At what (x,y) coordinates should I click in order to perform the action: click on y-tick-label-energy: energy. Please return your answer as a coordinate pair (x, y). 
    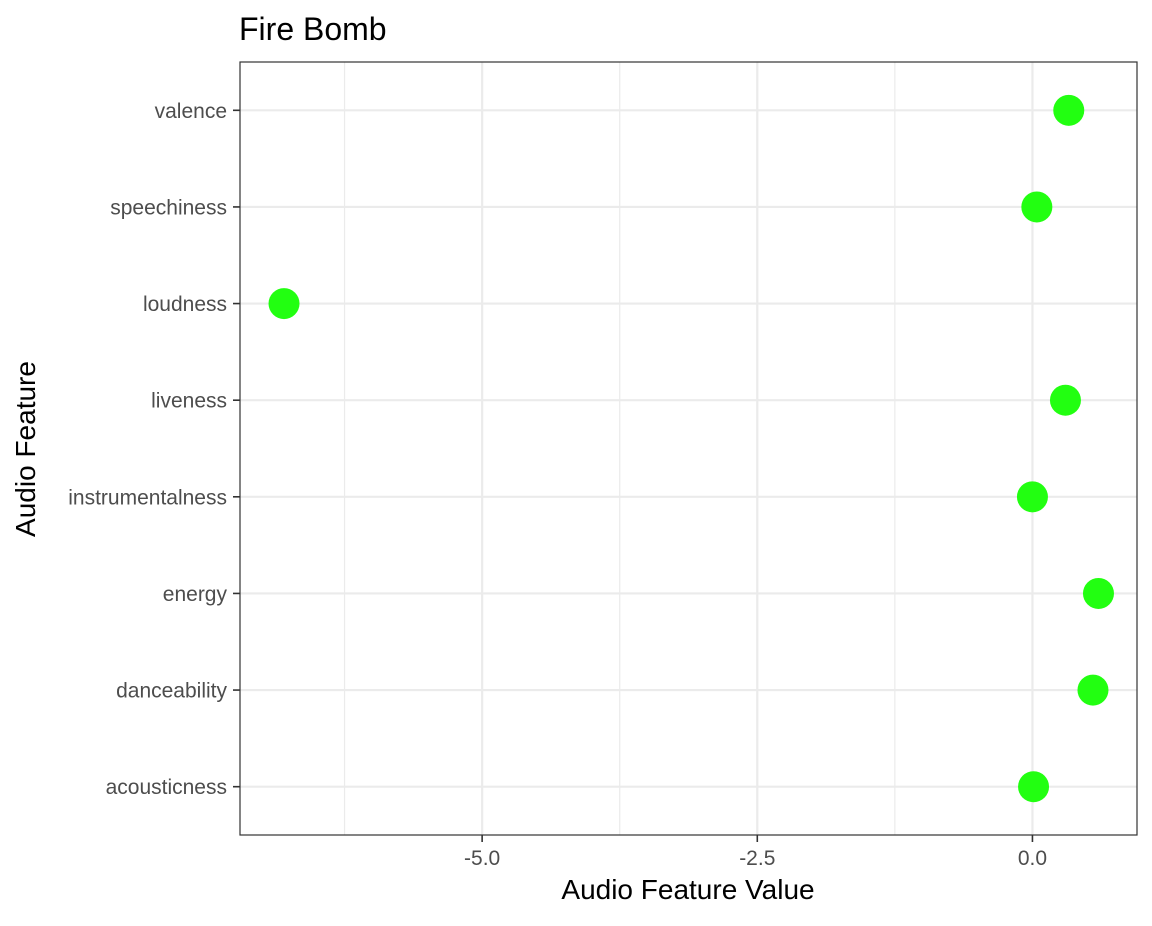
    Looking at the image, I should click on (195, 594).